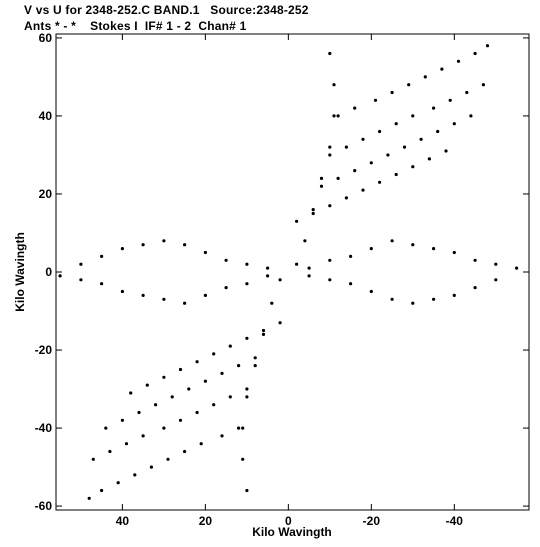 The width and height of the screenshot is (540, 547). Describe the element at coordinates (46, 116) in the screenshot. I see `y-tick-label: 40` at that location.